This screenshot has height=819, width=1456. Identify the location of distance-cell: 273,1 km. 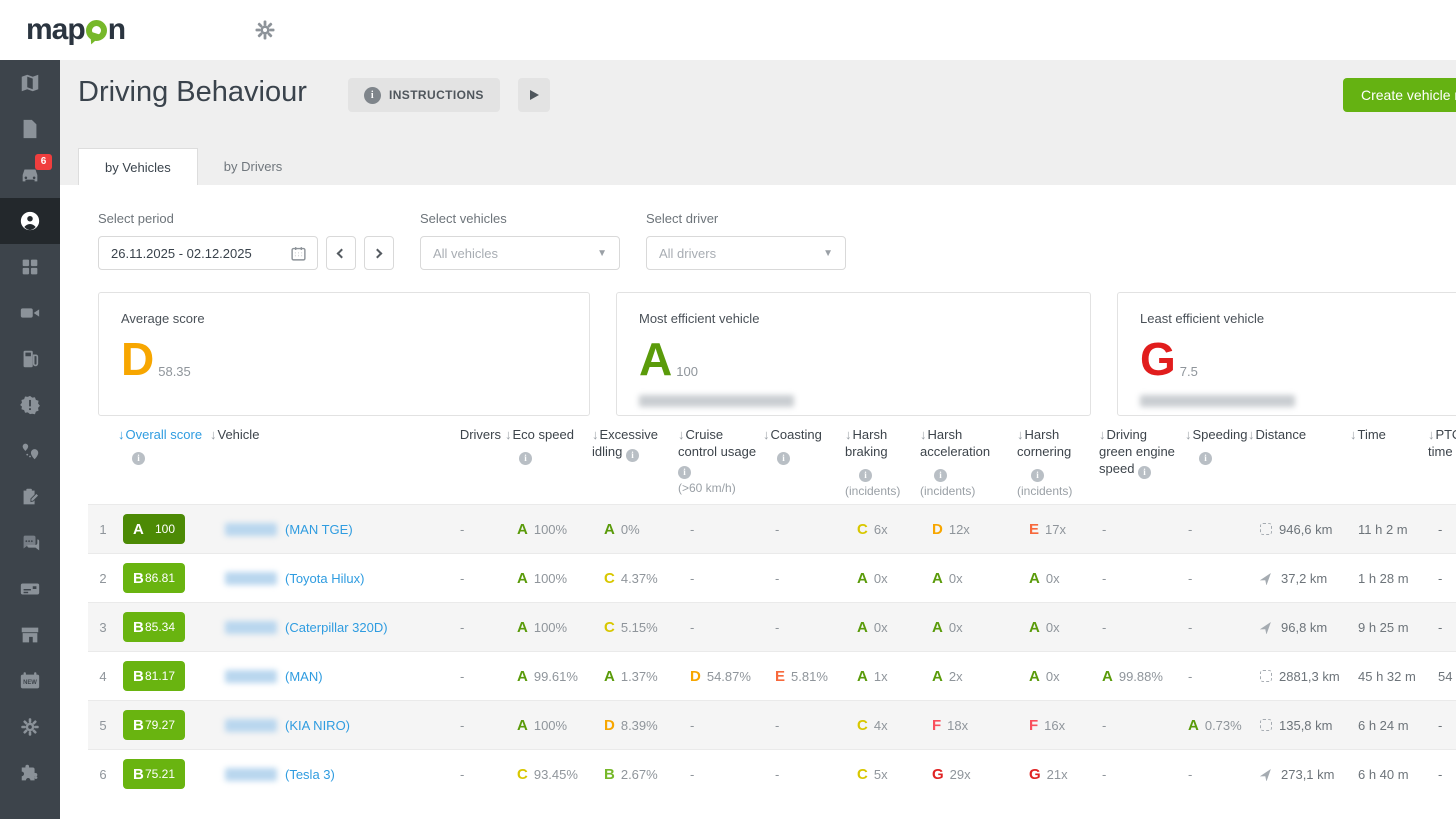
(1299, 774).